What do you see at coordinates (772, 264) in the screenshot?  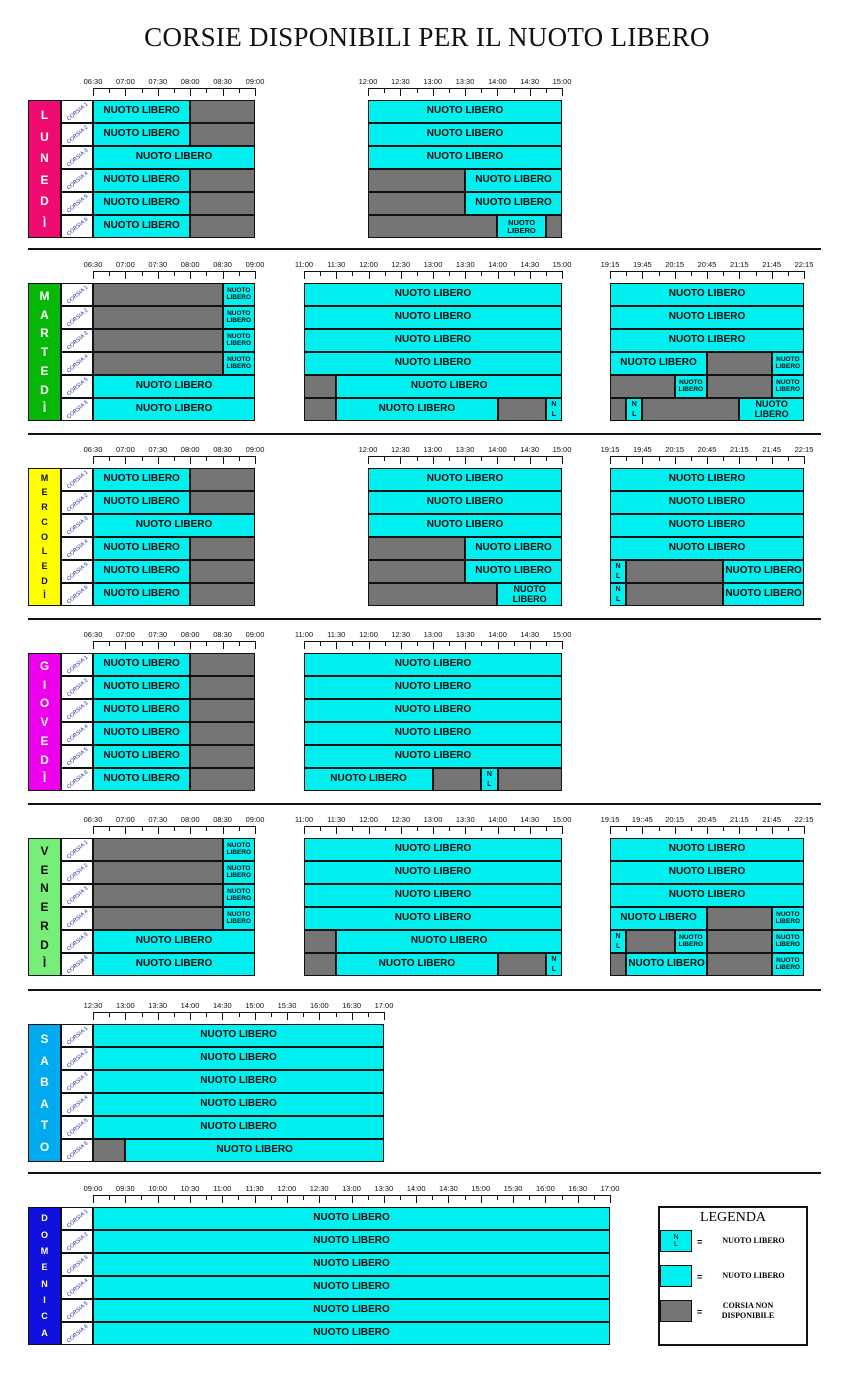 I see `time-label: 21:45` at bounding box center [772, 264].